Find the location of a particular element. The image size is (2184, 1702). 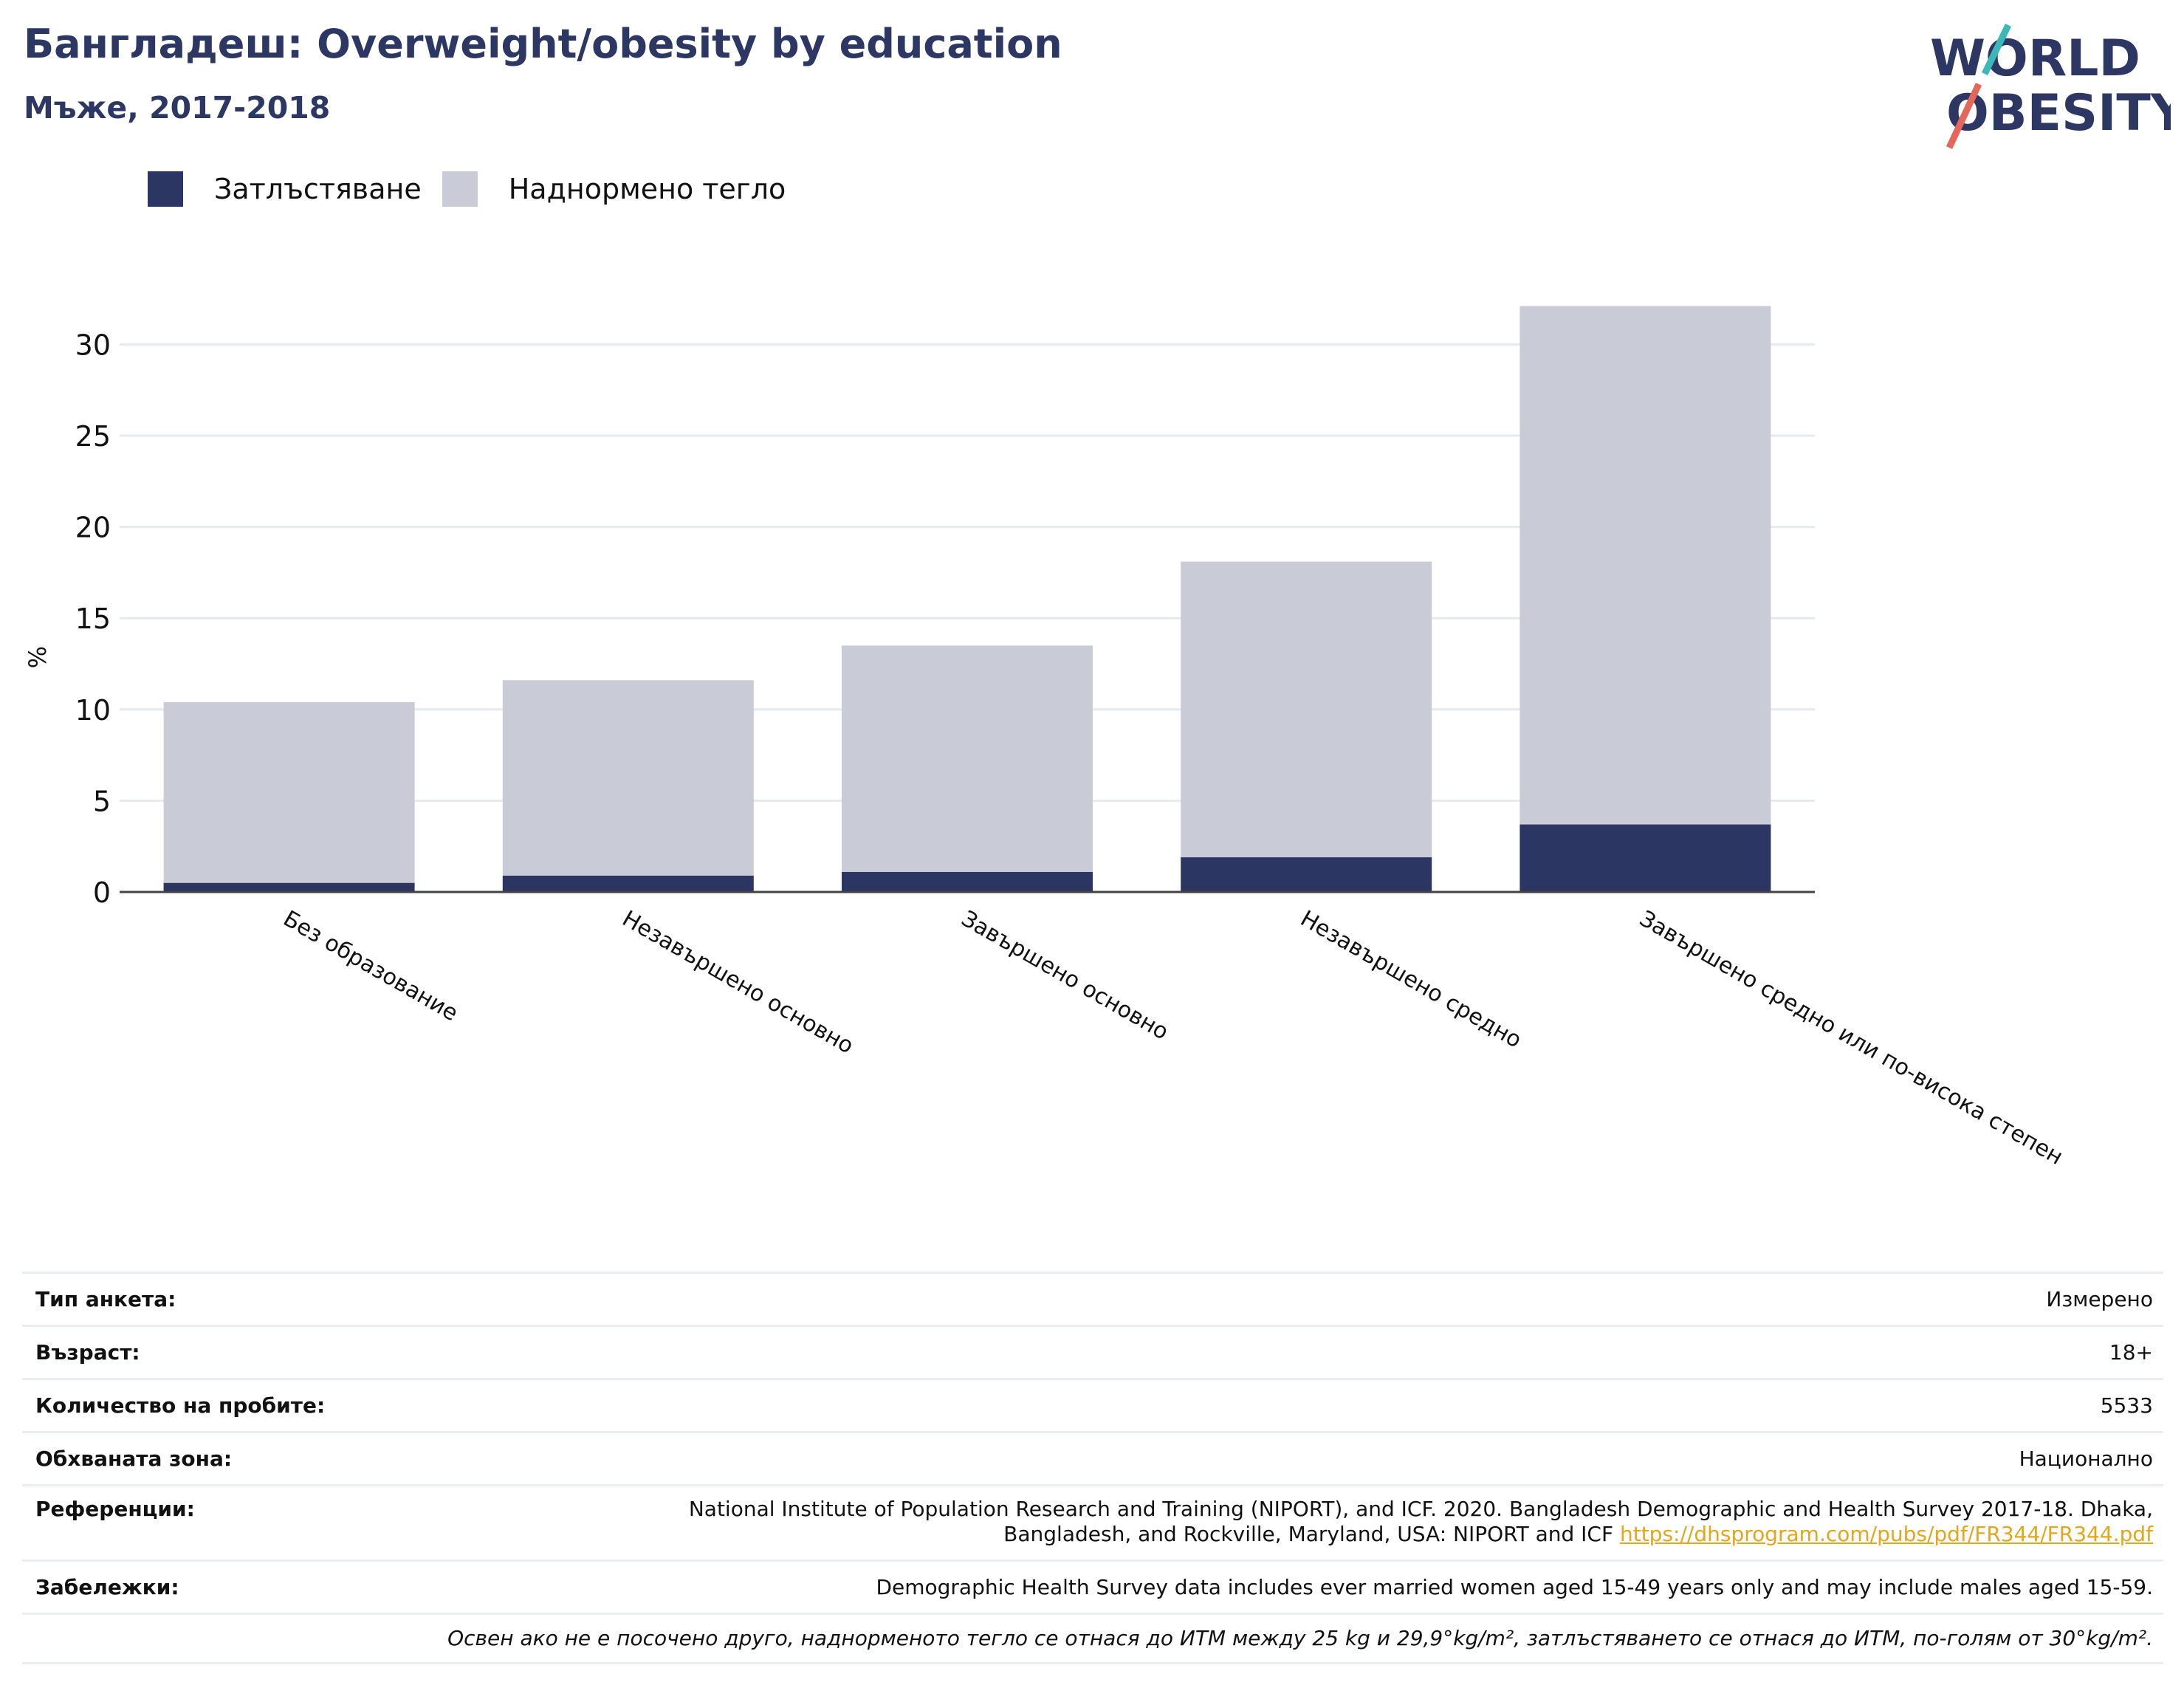

meta-row-survey-type: Тип анкета: Измерено is located at coordinates (1093, 1298).